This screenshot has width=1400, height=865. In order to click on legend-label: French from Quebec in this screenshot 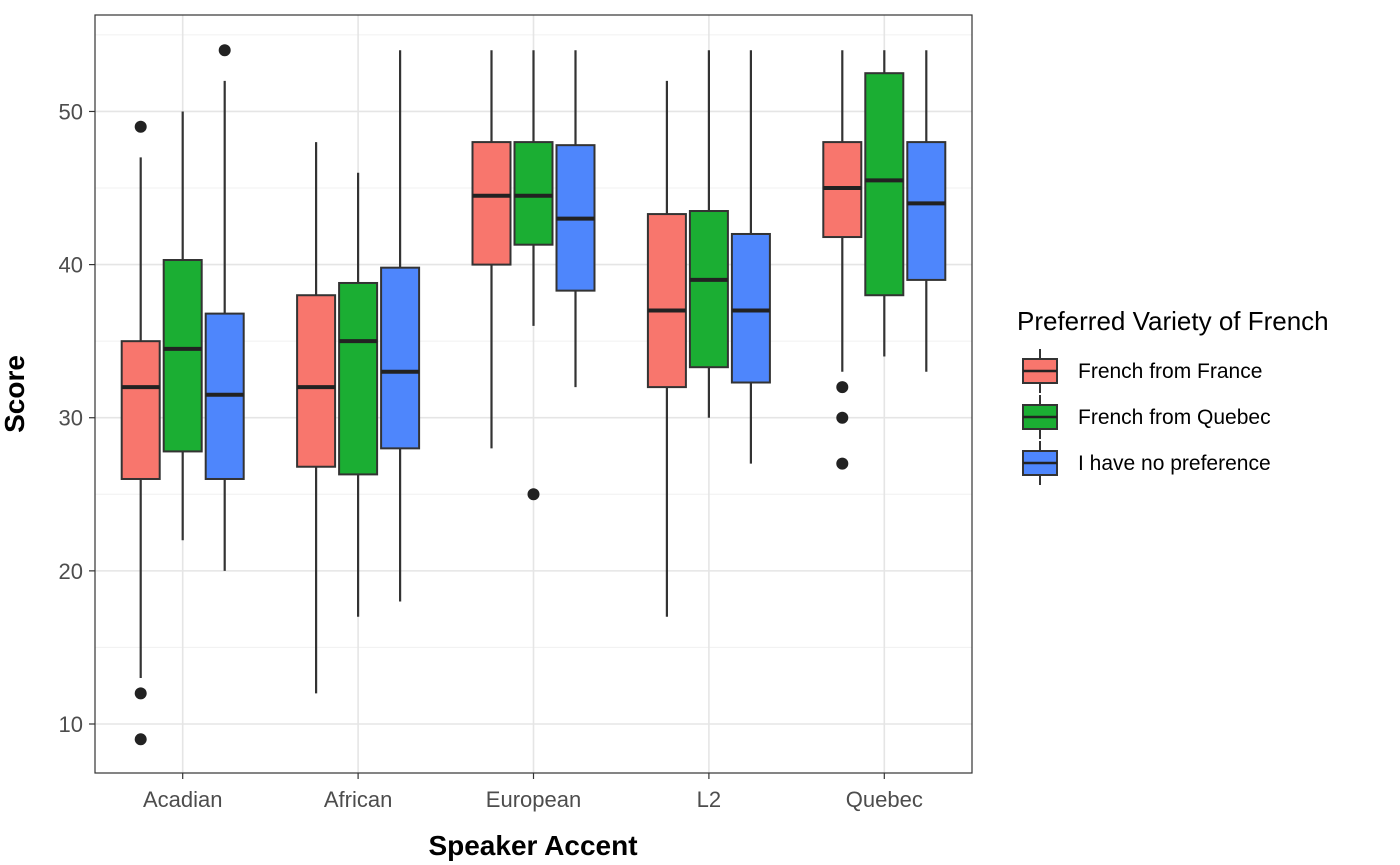, I will do `click(1174, 417)`.